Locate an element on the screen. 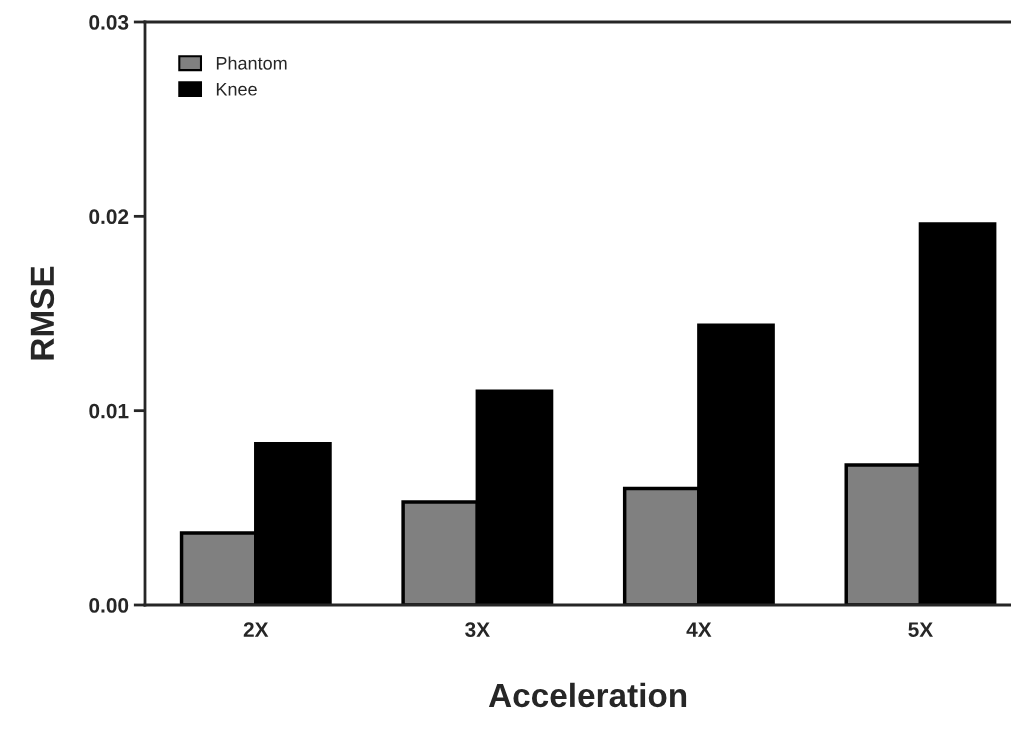 This screenshot has height=738, width=1011. y-tick-label: 0.03 is located at coordinates (109, 22).